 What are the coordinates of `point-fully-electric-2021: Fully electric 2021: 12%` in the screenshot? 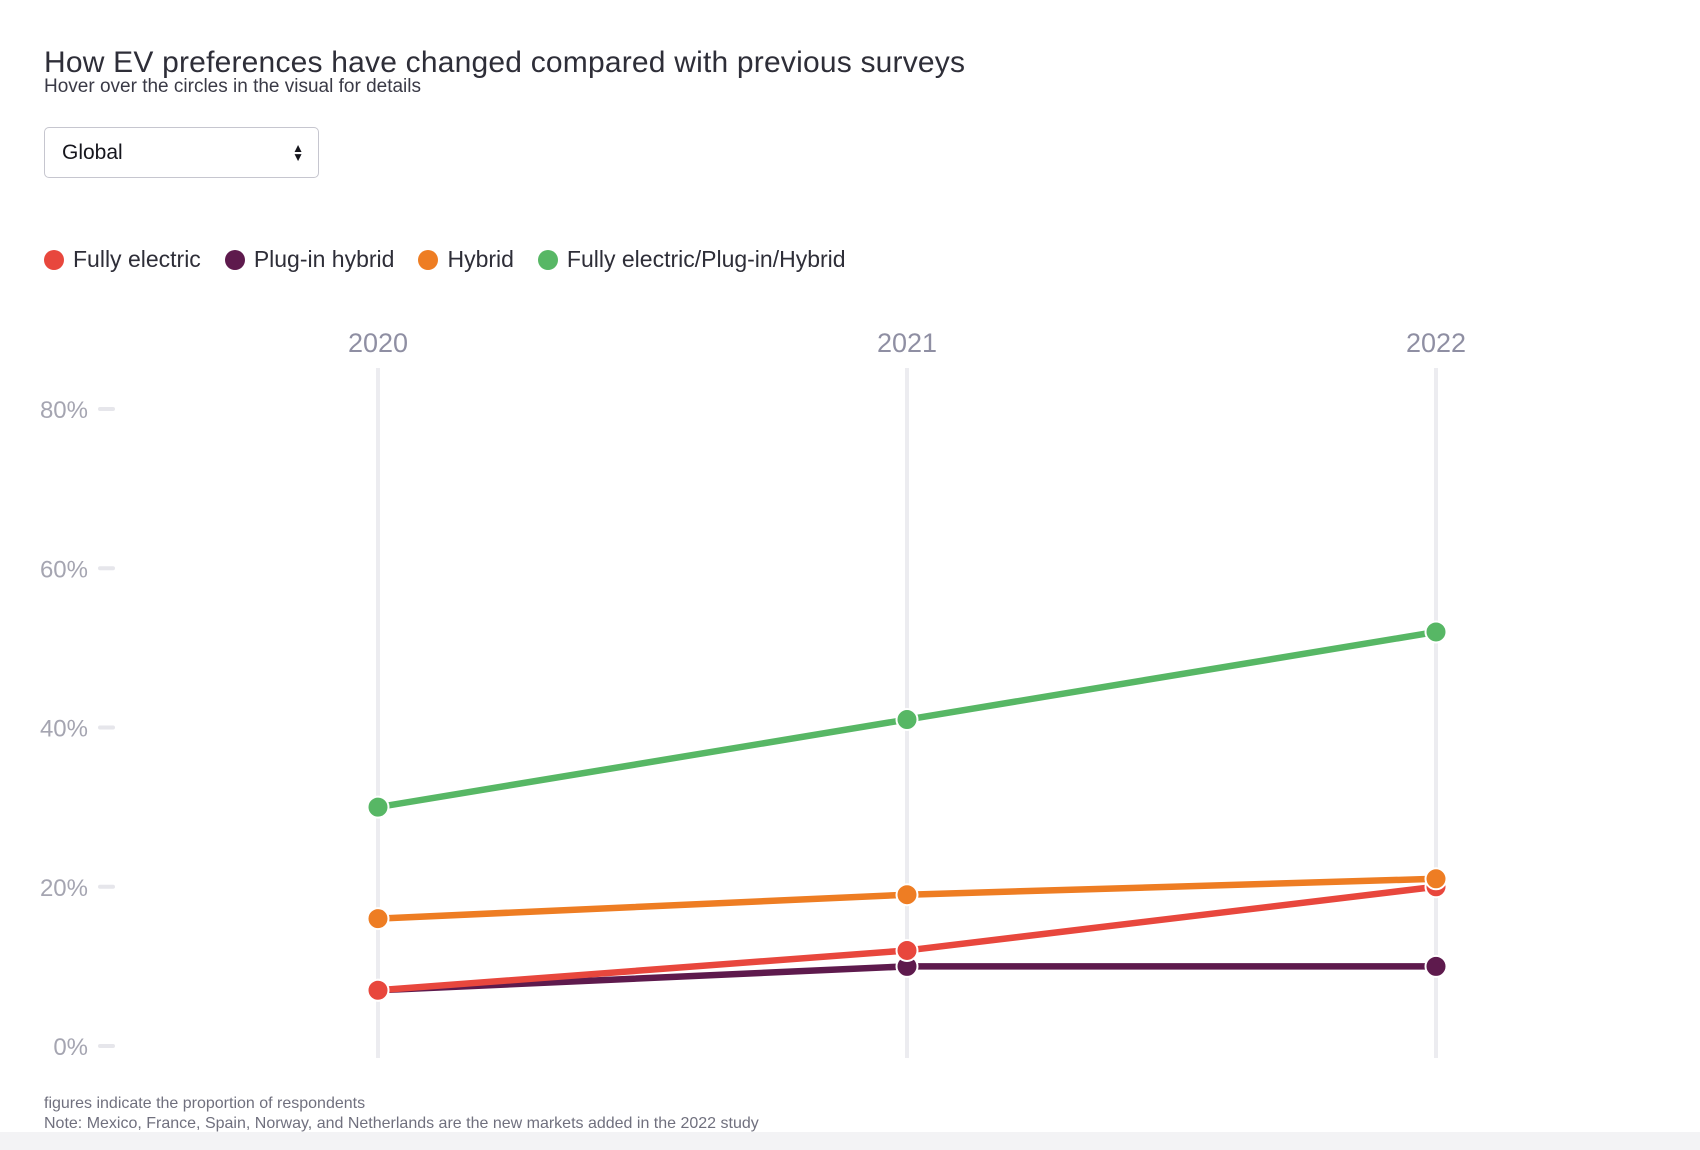 It's located at (907, 950).